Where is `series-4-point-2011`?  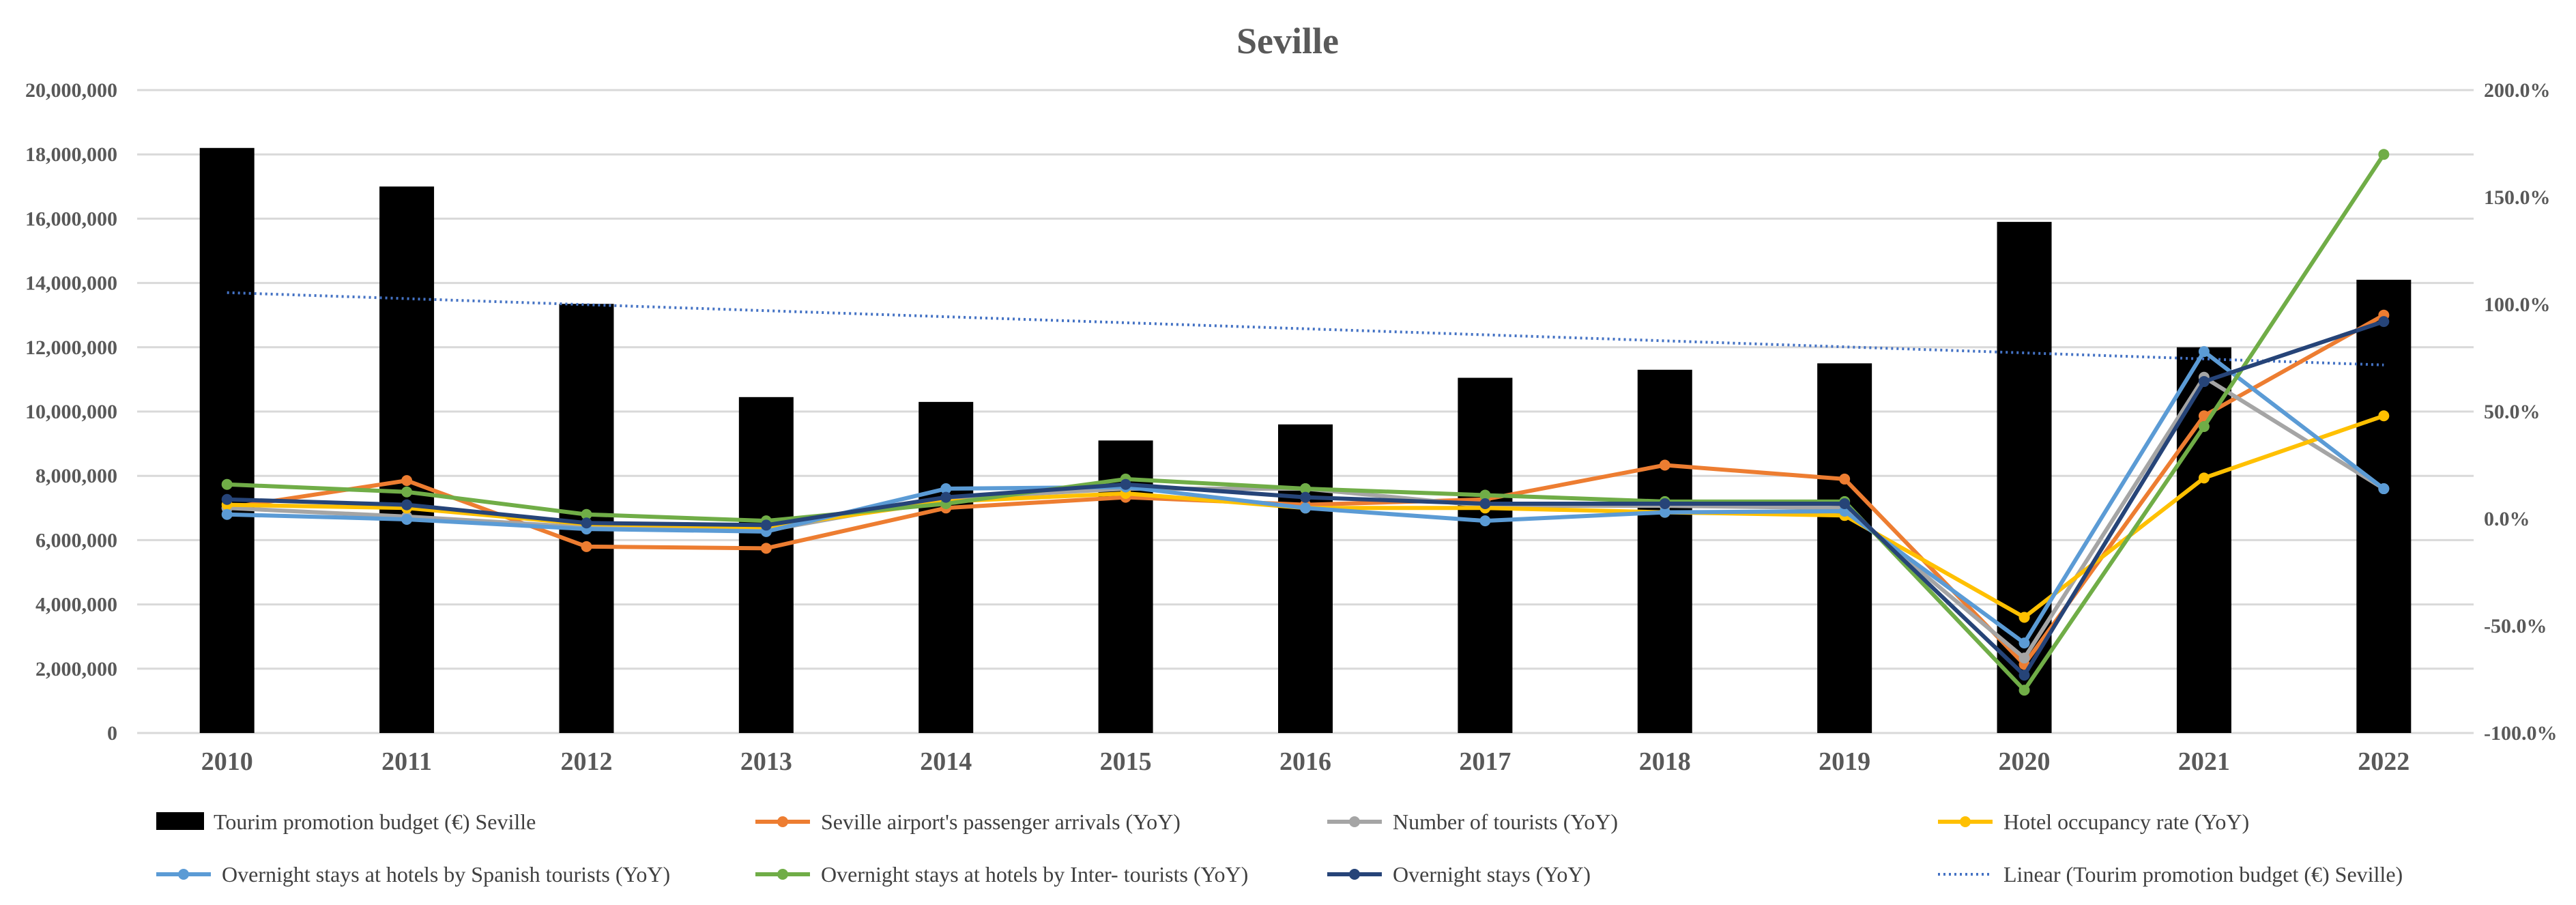
series-4-point-2011 is located at coordinates (407, 492).